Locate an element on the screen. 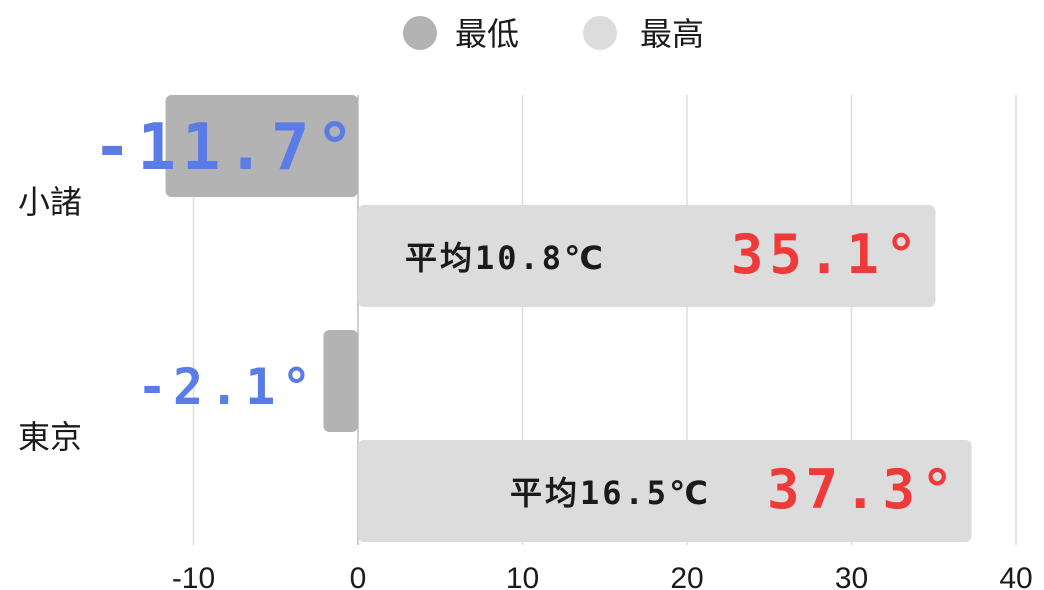 The width and height of the screenshot is (1044, 590). min-value-label: -11.7° is located at coordinates (226, 148).